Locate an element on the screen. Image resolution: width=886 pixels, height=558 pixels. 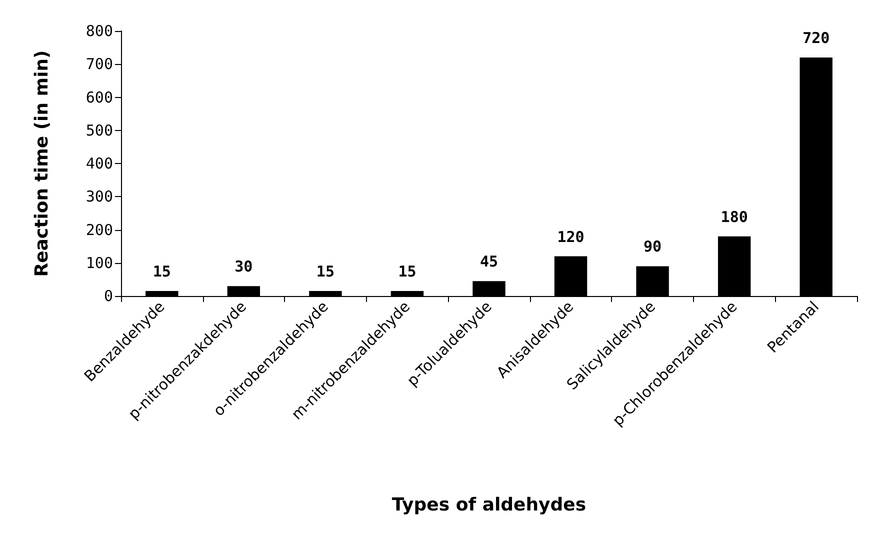
y-tick-label: 700 is located at coordinates (99, 64).